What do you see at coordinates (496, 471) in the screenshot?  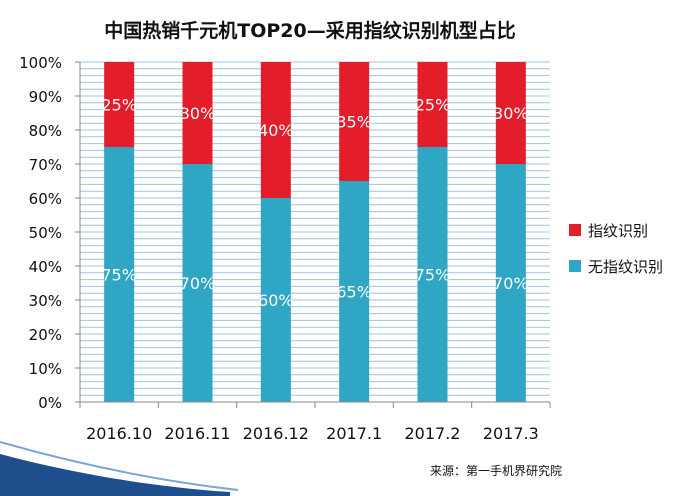 I see `source-note: 来源：第一手机界研究院` at bounding box center [496, 471].